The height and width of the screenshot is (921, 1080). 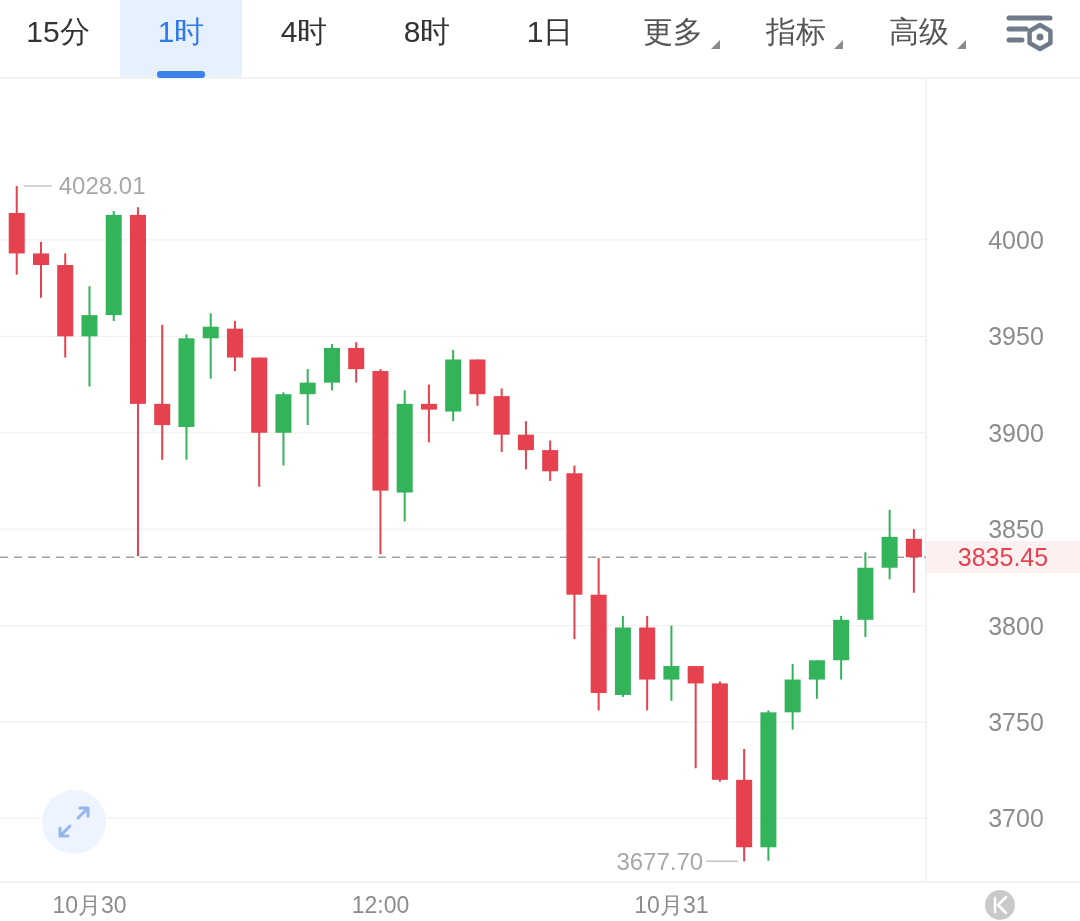 I want to click on y-tick-label: 3750, so click(x=1016, y=721).